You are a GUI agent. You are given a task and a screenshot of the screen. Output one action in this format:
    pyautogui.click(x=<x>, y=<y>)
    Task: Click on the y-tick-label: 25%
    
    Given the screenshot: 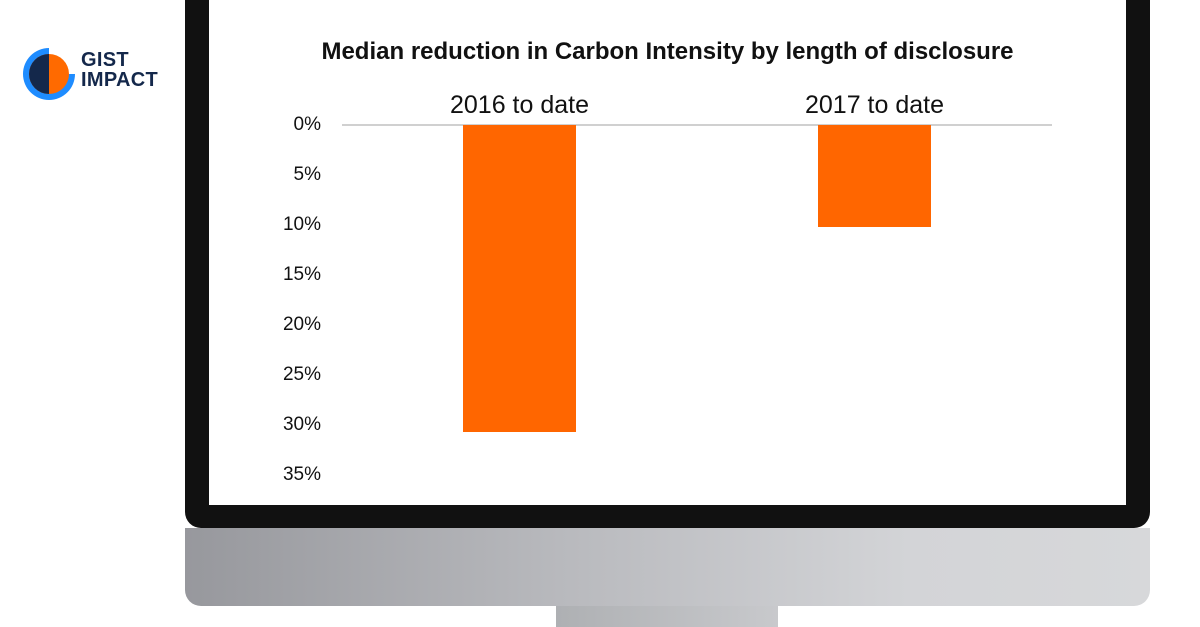 What is the action you would take?
    pyautogui.click(x=302, y=374)
    